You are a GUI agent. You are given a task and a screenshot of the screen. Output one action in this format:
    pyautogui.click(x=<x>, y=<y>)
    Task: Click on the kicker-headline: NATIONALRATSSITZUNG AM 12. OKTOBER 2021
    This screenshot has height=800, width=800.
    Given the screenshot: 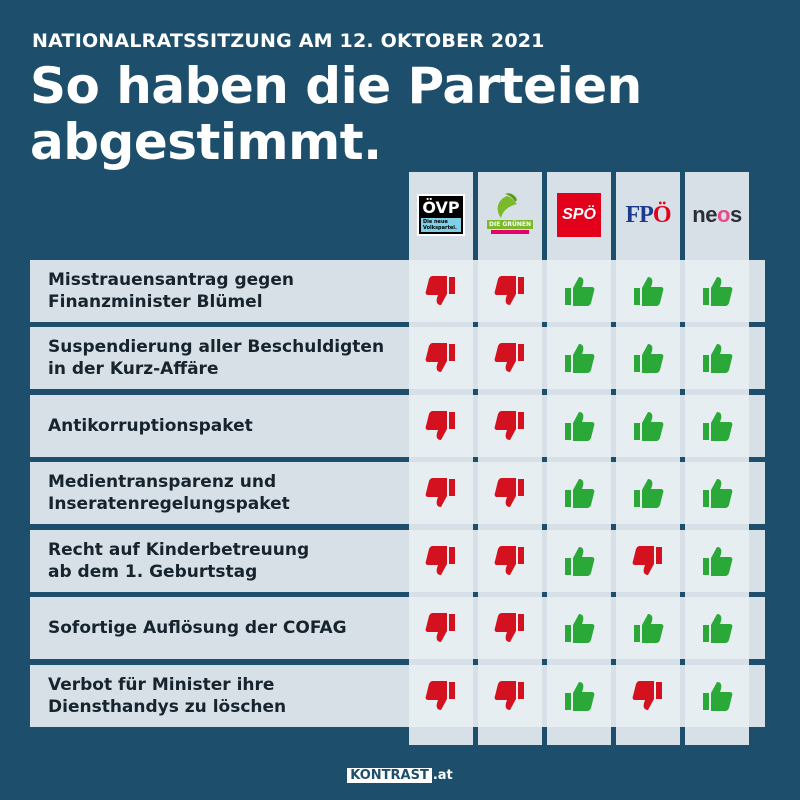 What is the action you would take?
    pyautogui.click(x=288, y=41)
    